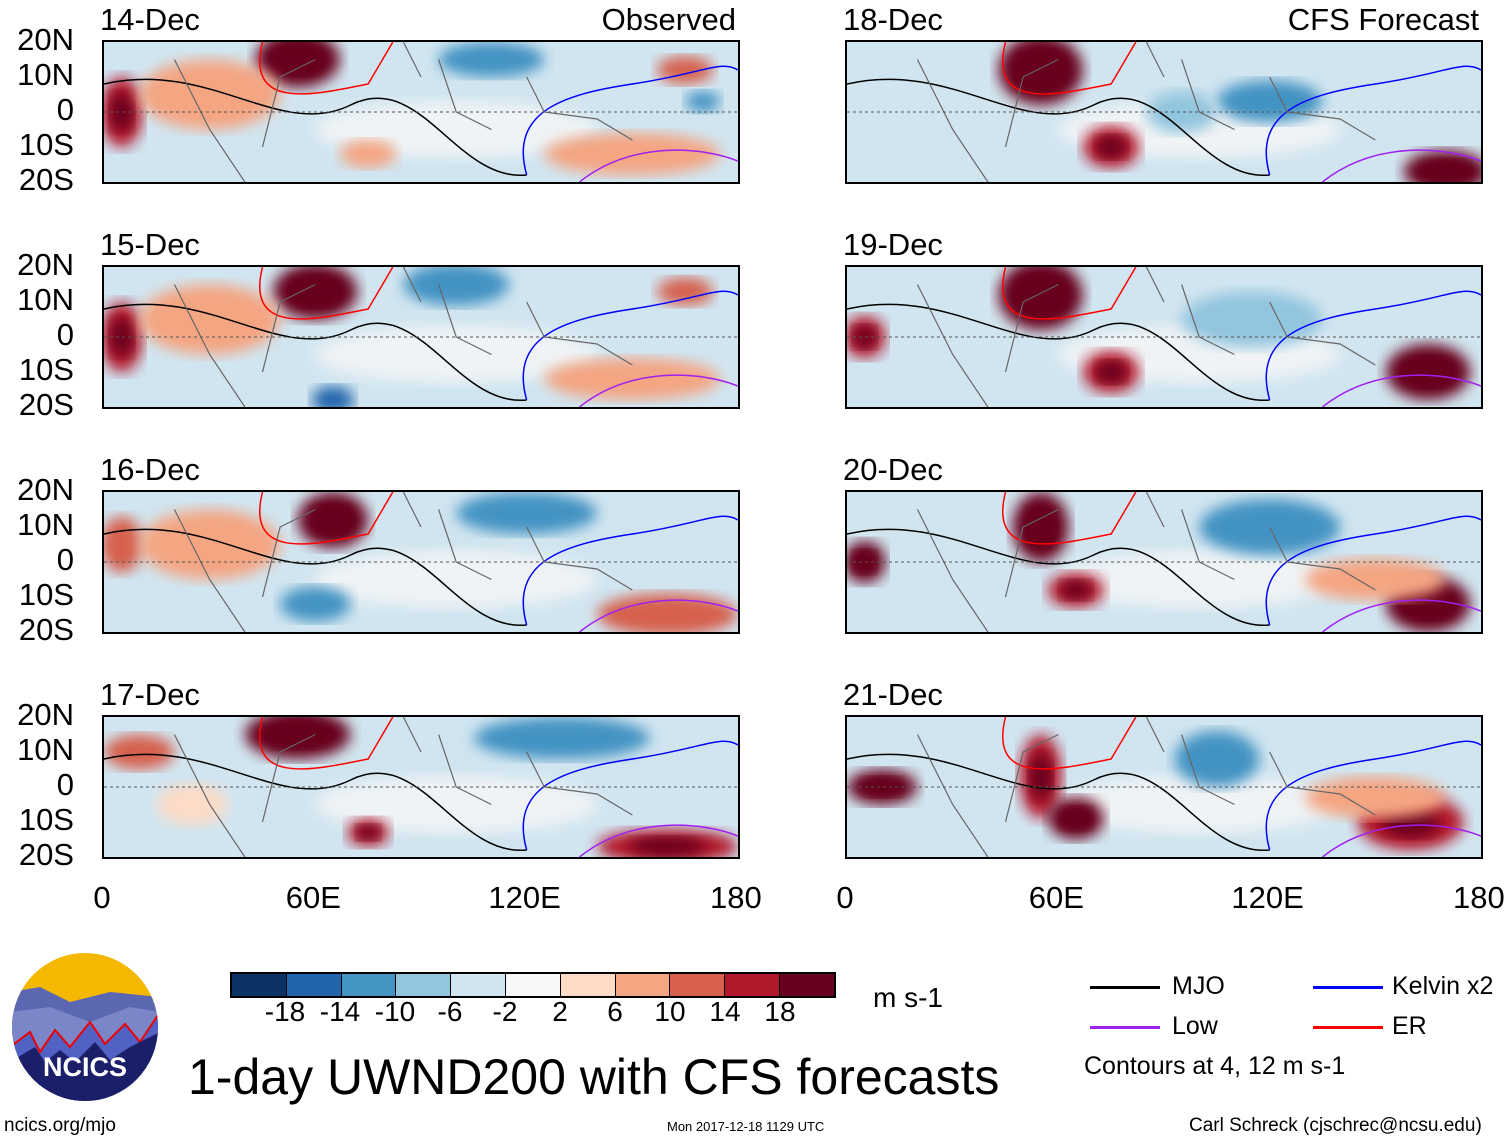 This screenshot has height=1142, width=1510. I want to click on panel-date: 18-Dec, so click(893, 19).